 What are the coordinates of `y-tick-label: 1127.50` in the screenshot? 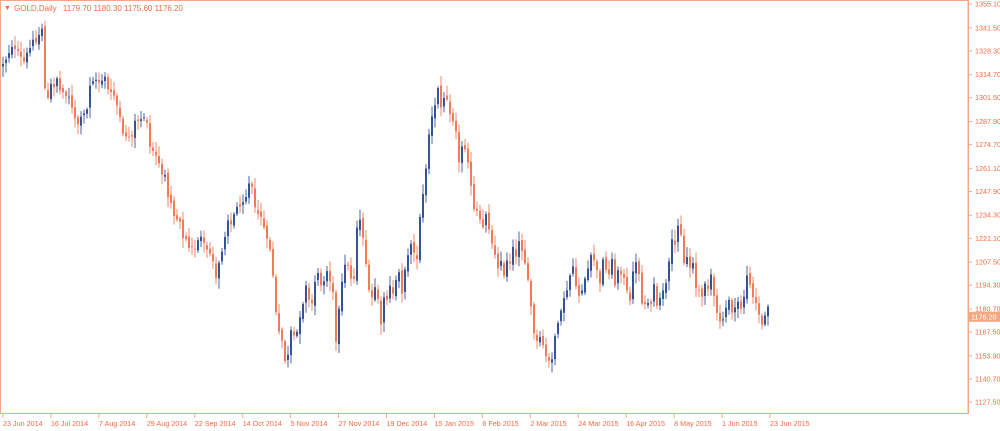 It's located at (987, 402).